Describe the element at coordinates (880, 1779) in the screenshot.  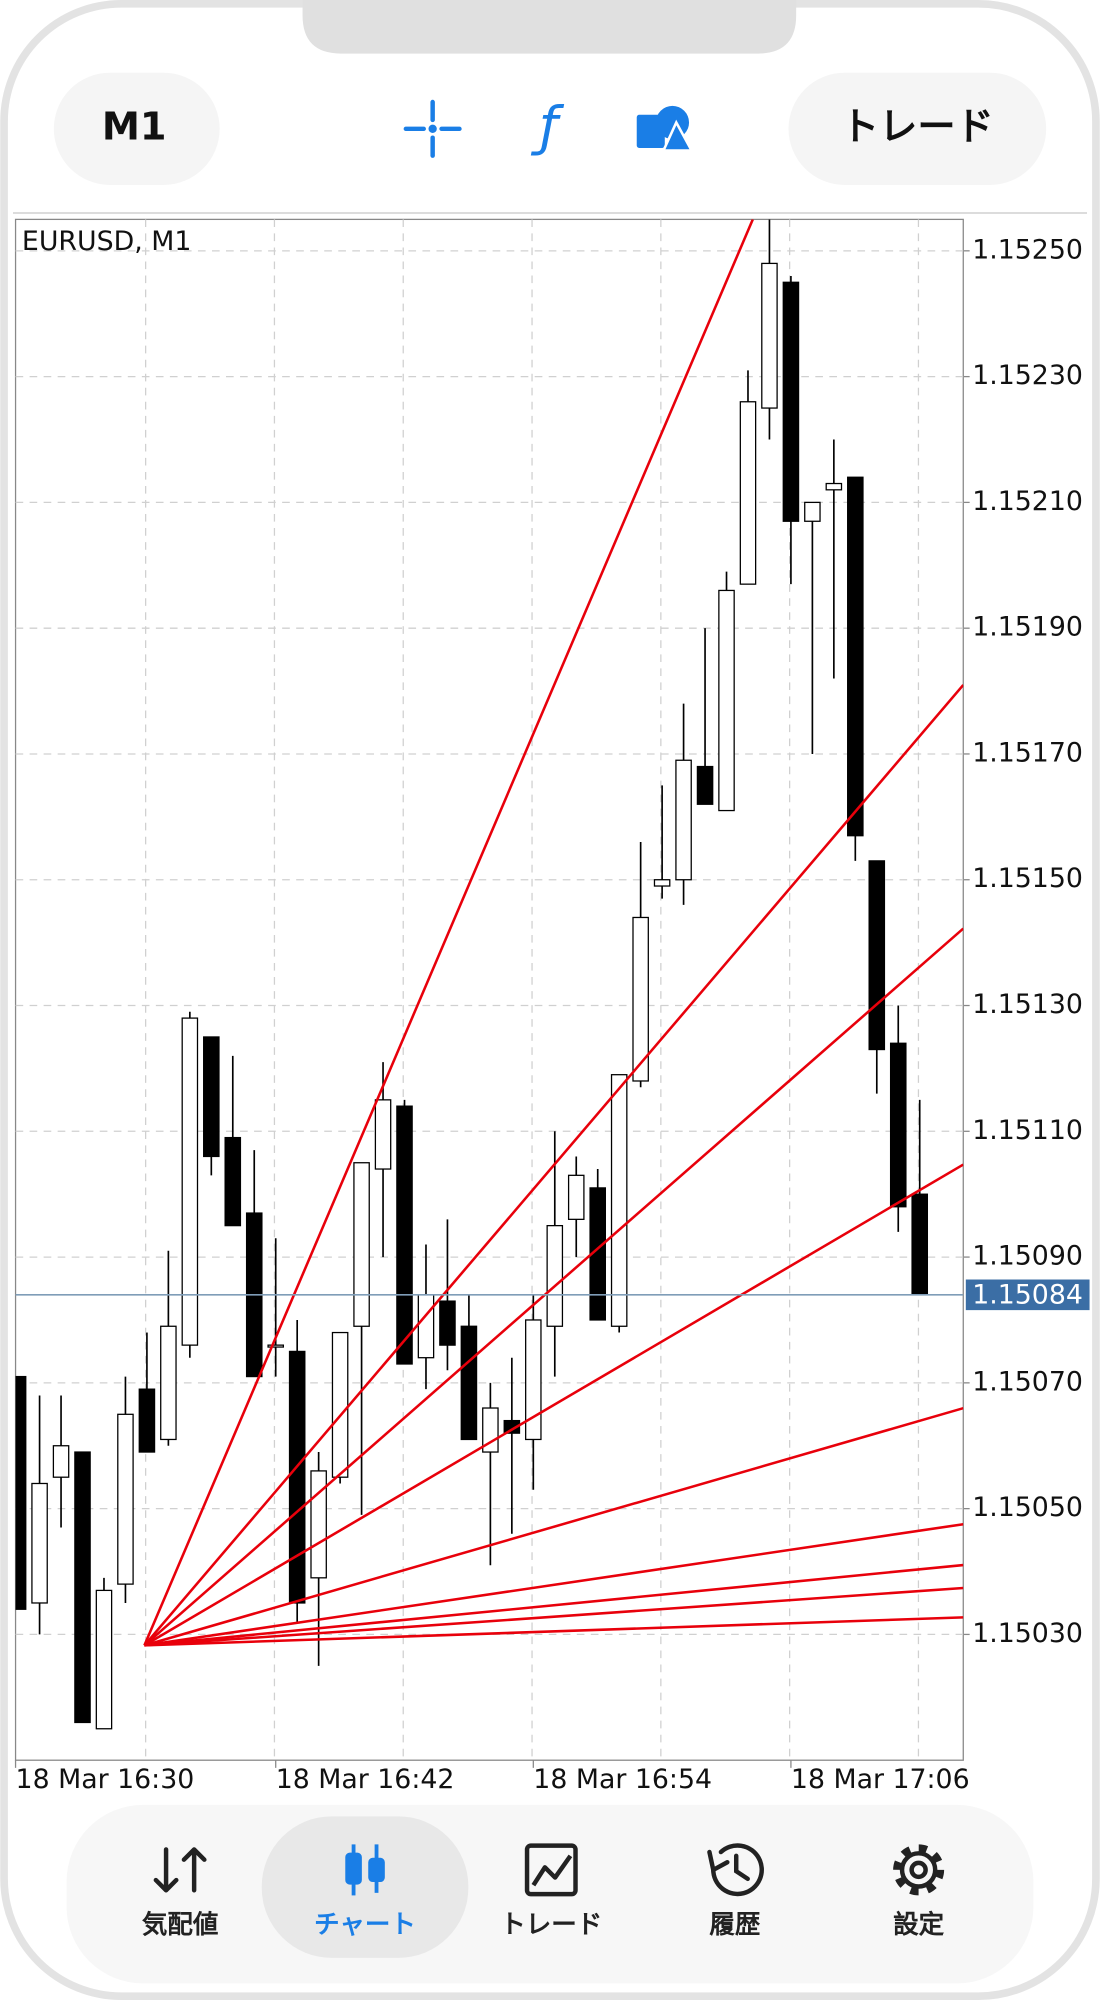
I see `x-tick-label: 18 Mar 17:06` at that location.